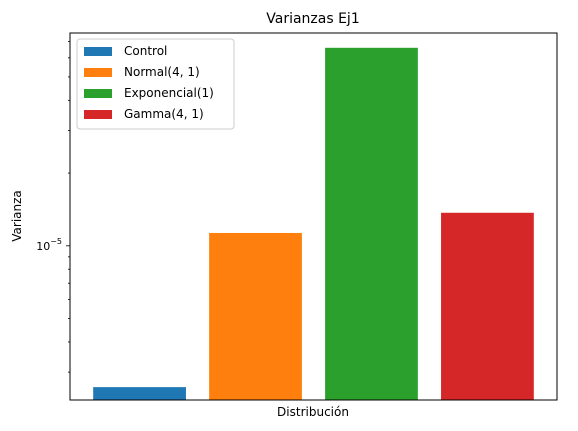 The image size is (578, 431). What do you see at coordinates (312, 19) in the screenshot?
I see `chart-title: Varianzas Ej1` at bounding box center [312, 19].